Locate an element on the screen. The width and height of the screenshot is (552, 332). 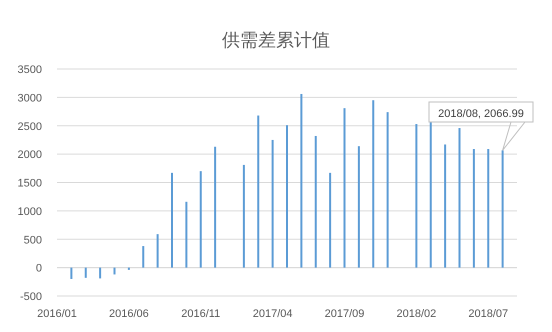
y-tick-label: 1000 is located at coordinates (30, 212).